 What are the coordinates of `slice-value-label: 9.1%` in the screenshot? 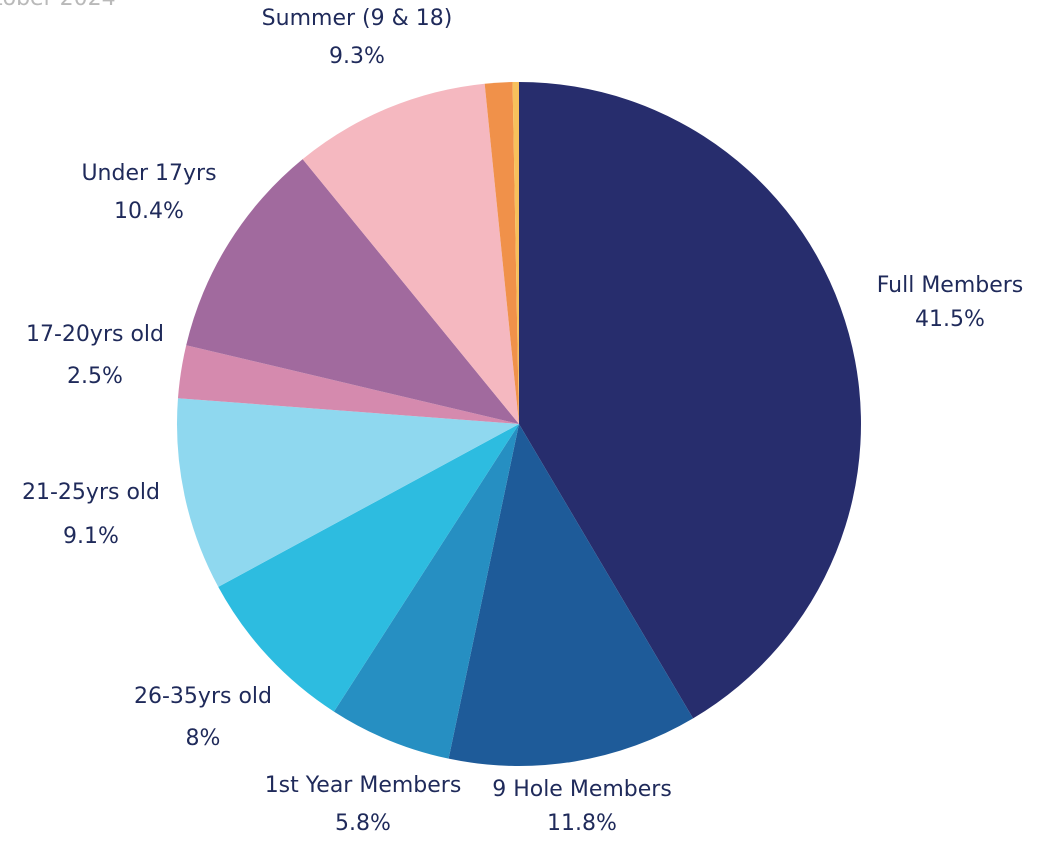 It's located at (91, 536).